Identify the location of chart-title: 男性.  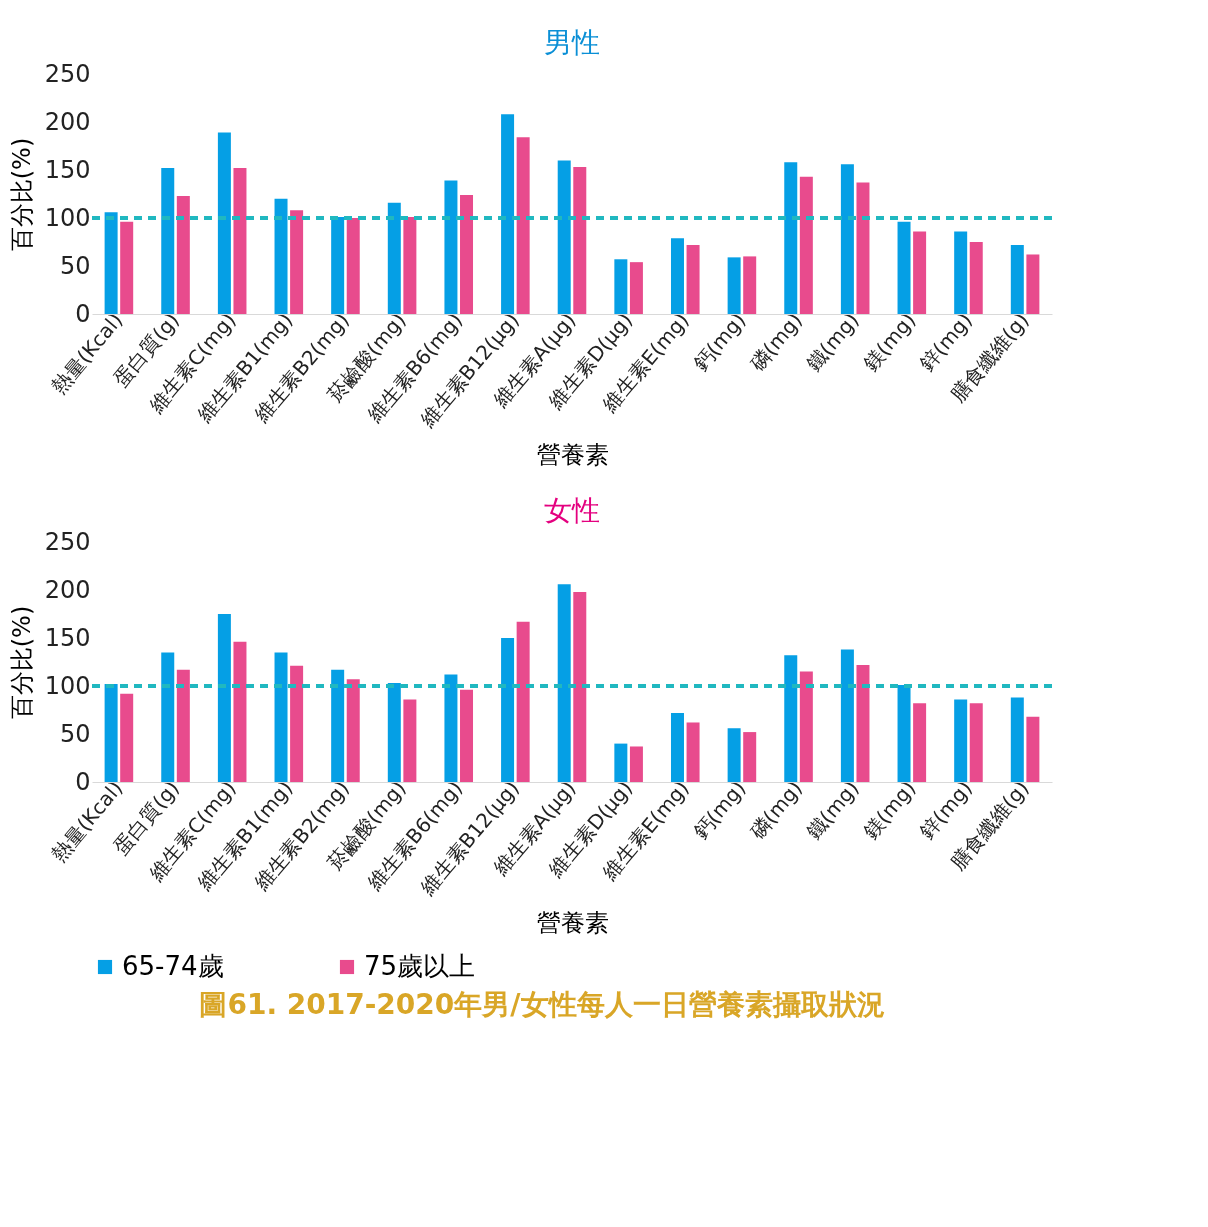
(572, 42).